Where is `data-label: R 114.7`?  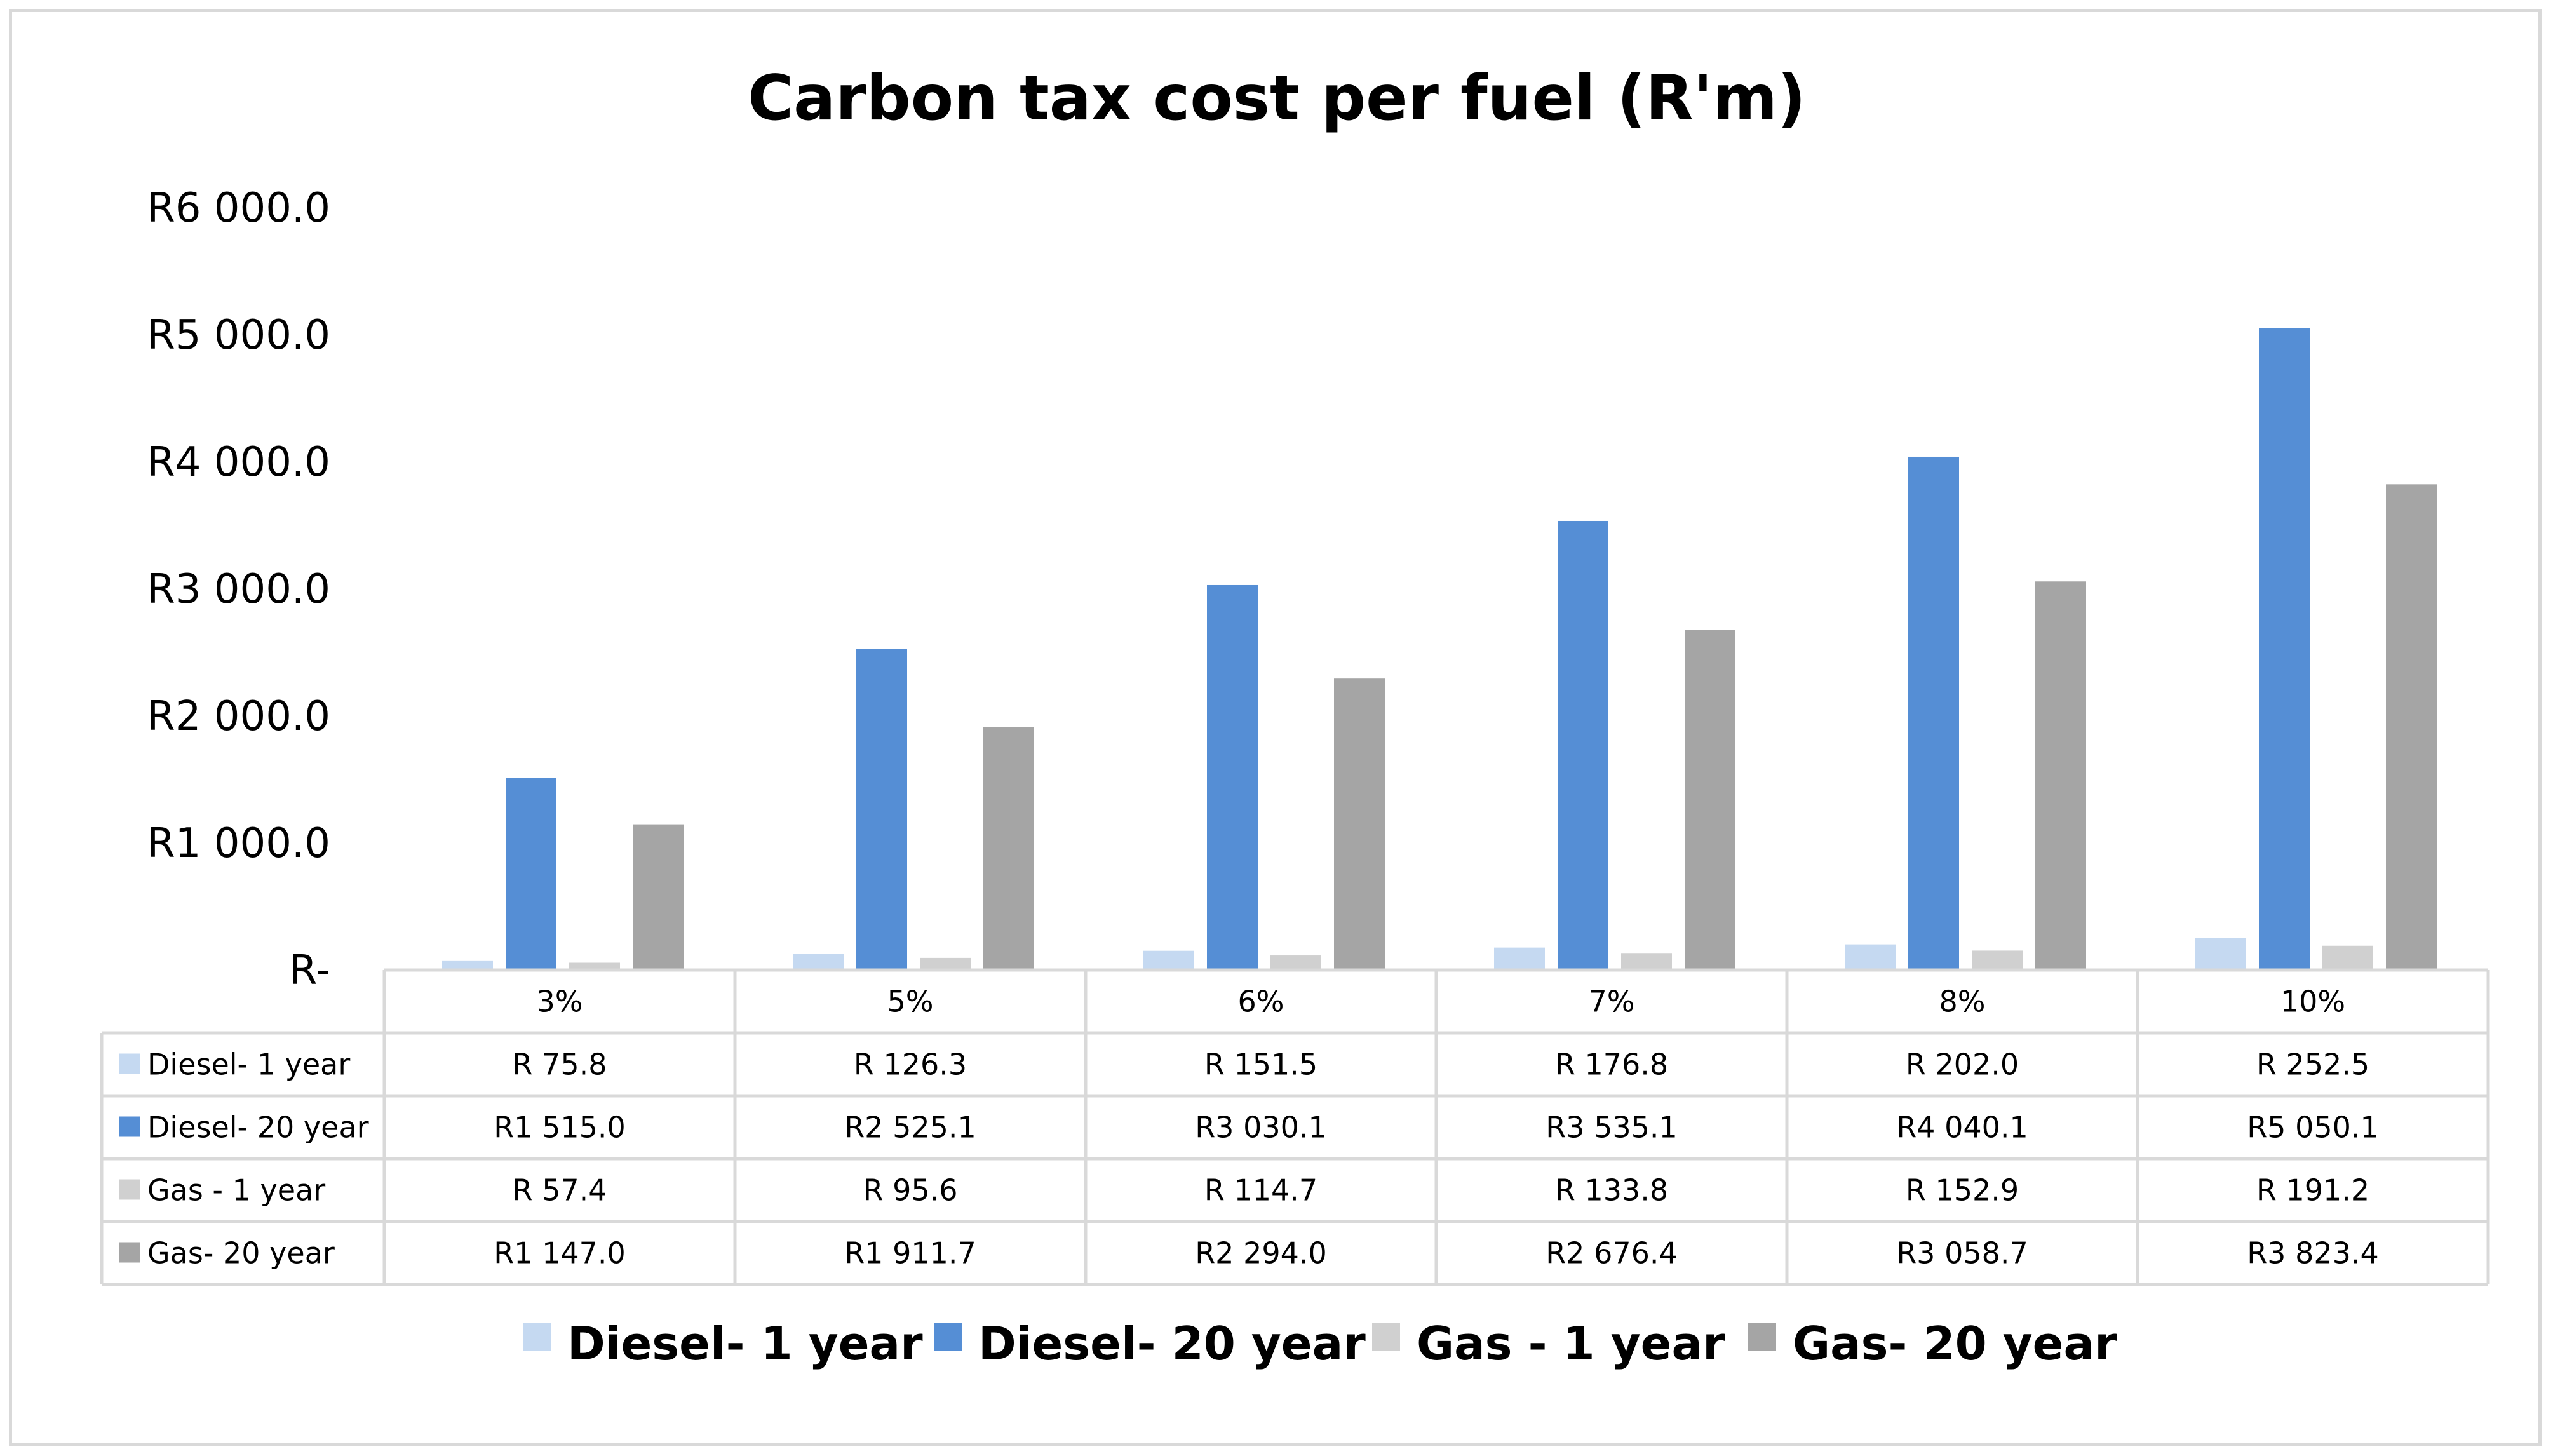
data-label: R 114.7 is located at coordinates (1260, 1190).